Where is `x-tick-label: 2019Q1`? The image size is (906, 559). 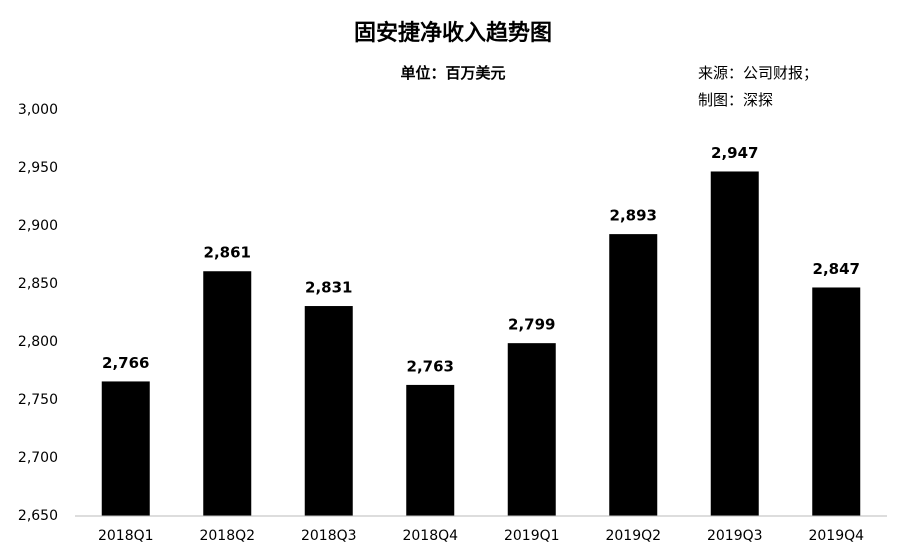
x-tick-label: 2019Q1 is located at coordinates (532, 536).